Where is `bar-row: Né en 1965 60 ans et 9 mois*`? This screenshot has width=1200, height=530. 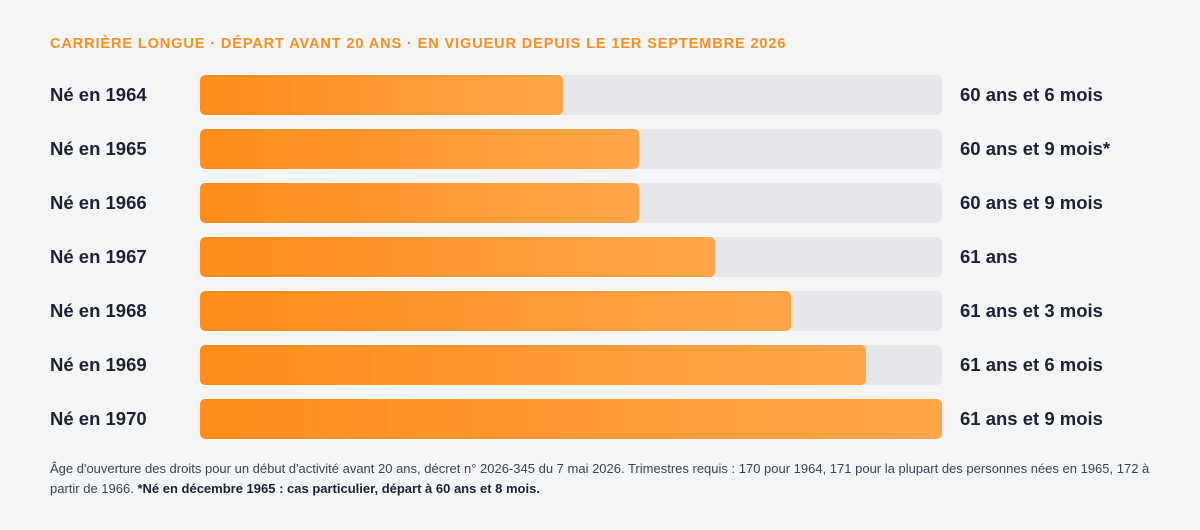 bar-row: Né en 1965 60 ans et 9 mois* is located at coordinates (600, 149).